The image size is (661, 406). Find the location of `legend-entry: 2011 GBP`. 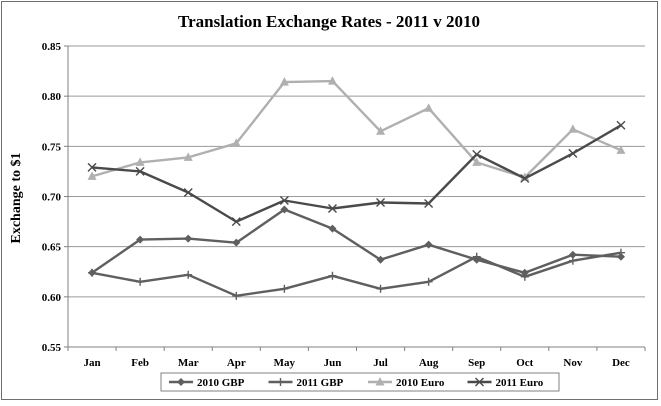

legend-entry: 2011 GBP is located at coordinates (320, 383).